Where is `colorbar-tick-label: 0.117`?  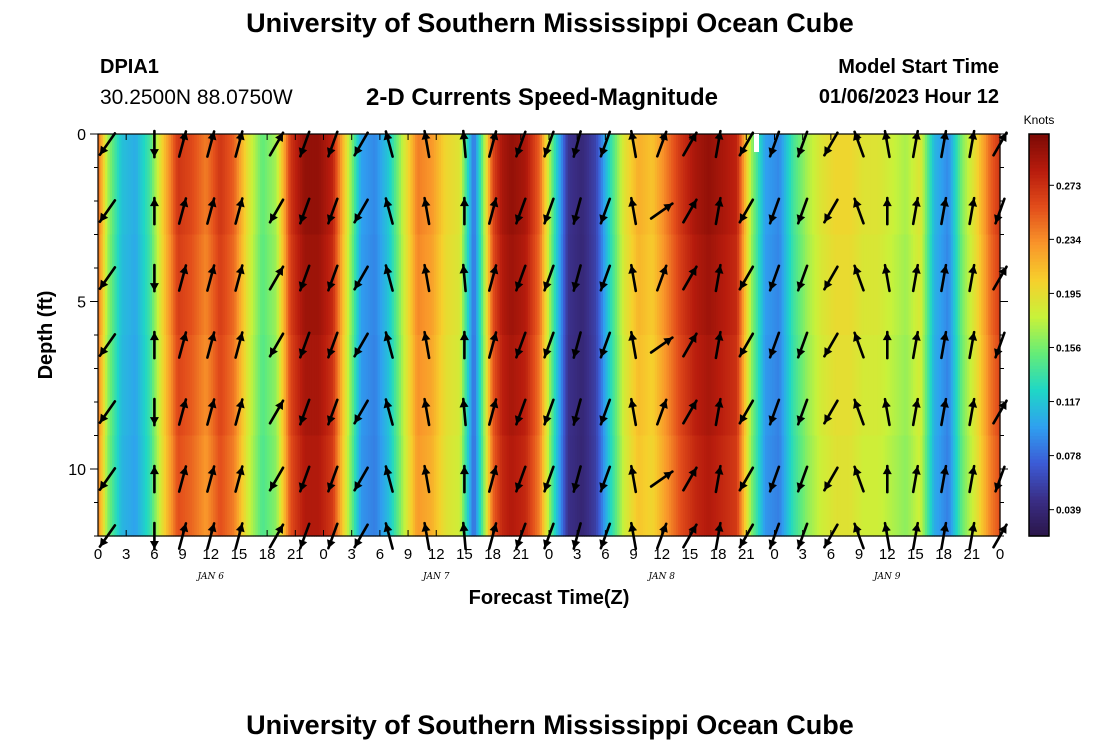
colorbar-tick-label: 0.117 is located at coordinates (1068, 403).